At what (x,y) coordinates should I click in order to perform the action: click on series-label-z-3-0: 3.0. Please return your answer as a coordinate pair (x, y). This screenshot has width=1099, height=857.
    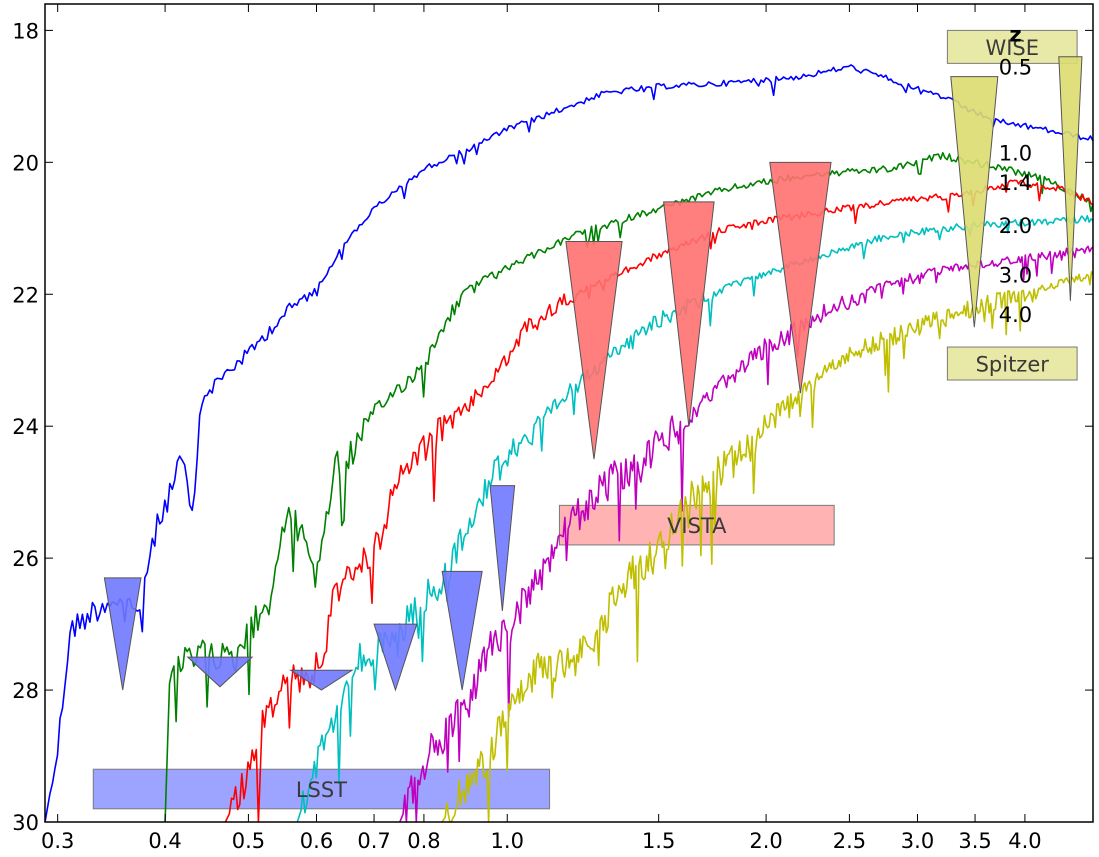
    Looking at the image, I should click on (1015, 275).